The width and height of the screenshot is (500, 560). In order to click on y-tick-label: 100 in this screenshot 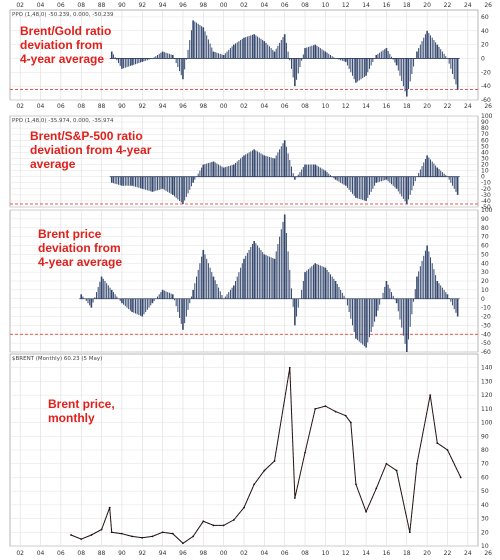, I will do `click(487, 116)`.